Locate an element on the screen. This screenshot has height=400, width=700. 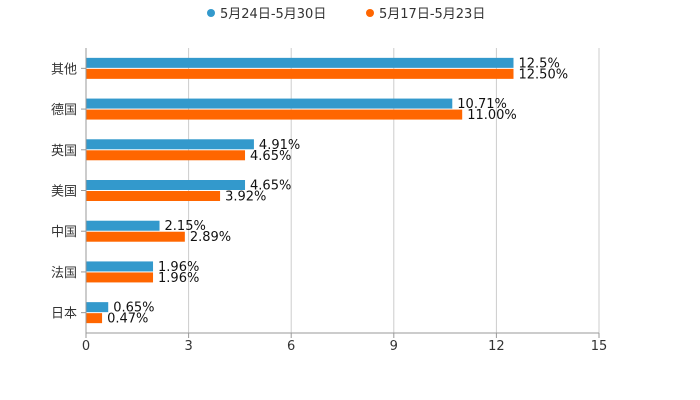
data-label-1-6: 0.47% is located at coordinates (127, 319).